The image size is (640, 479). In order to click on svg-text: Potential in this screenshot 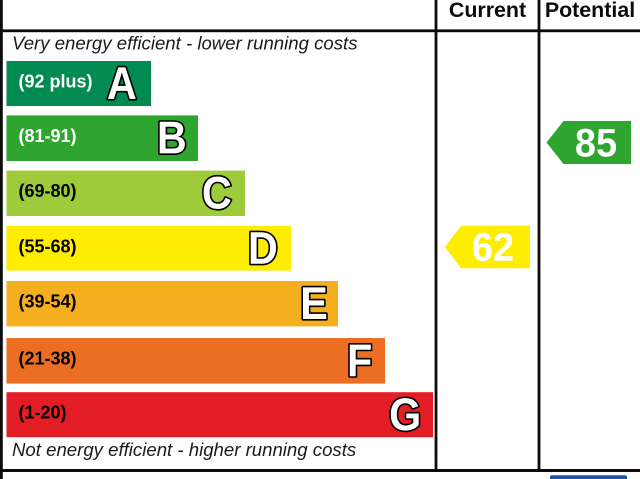, I will do `click(590, 11)`.